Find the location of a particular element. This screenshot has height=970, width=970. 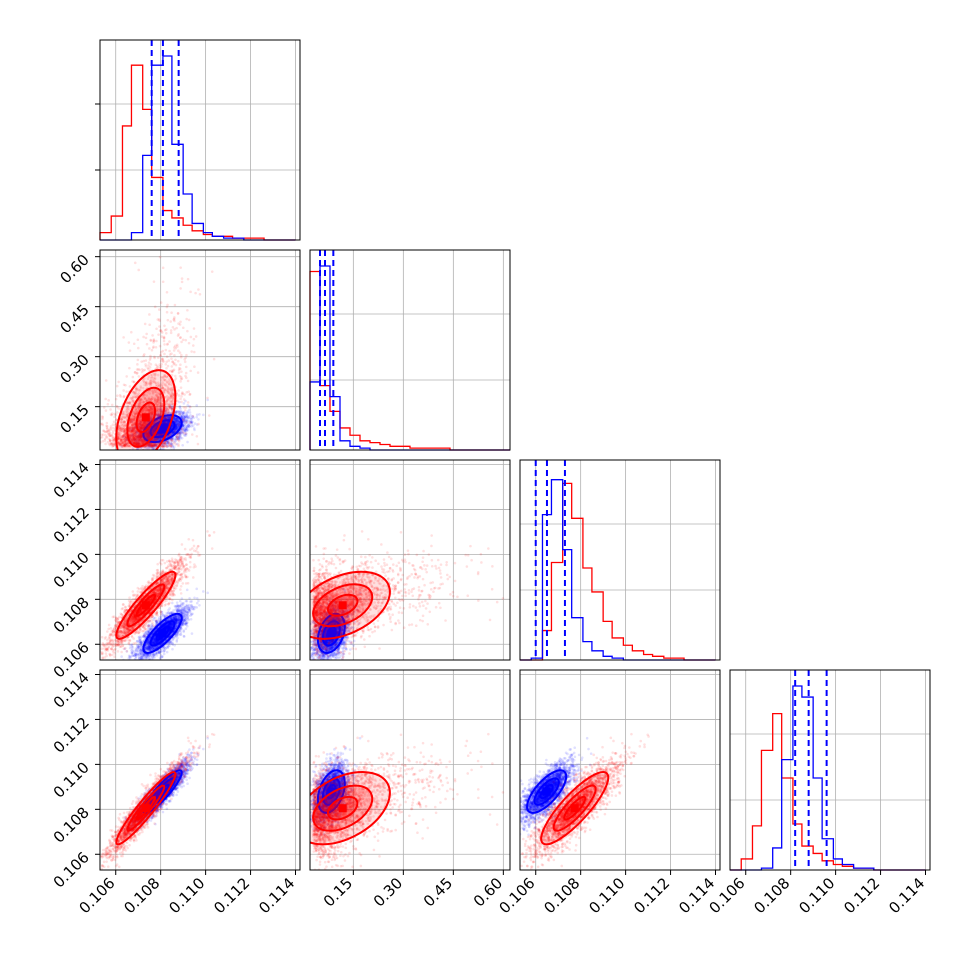

histogram-series_a is located at coordinates (198, 148).